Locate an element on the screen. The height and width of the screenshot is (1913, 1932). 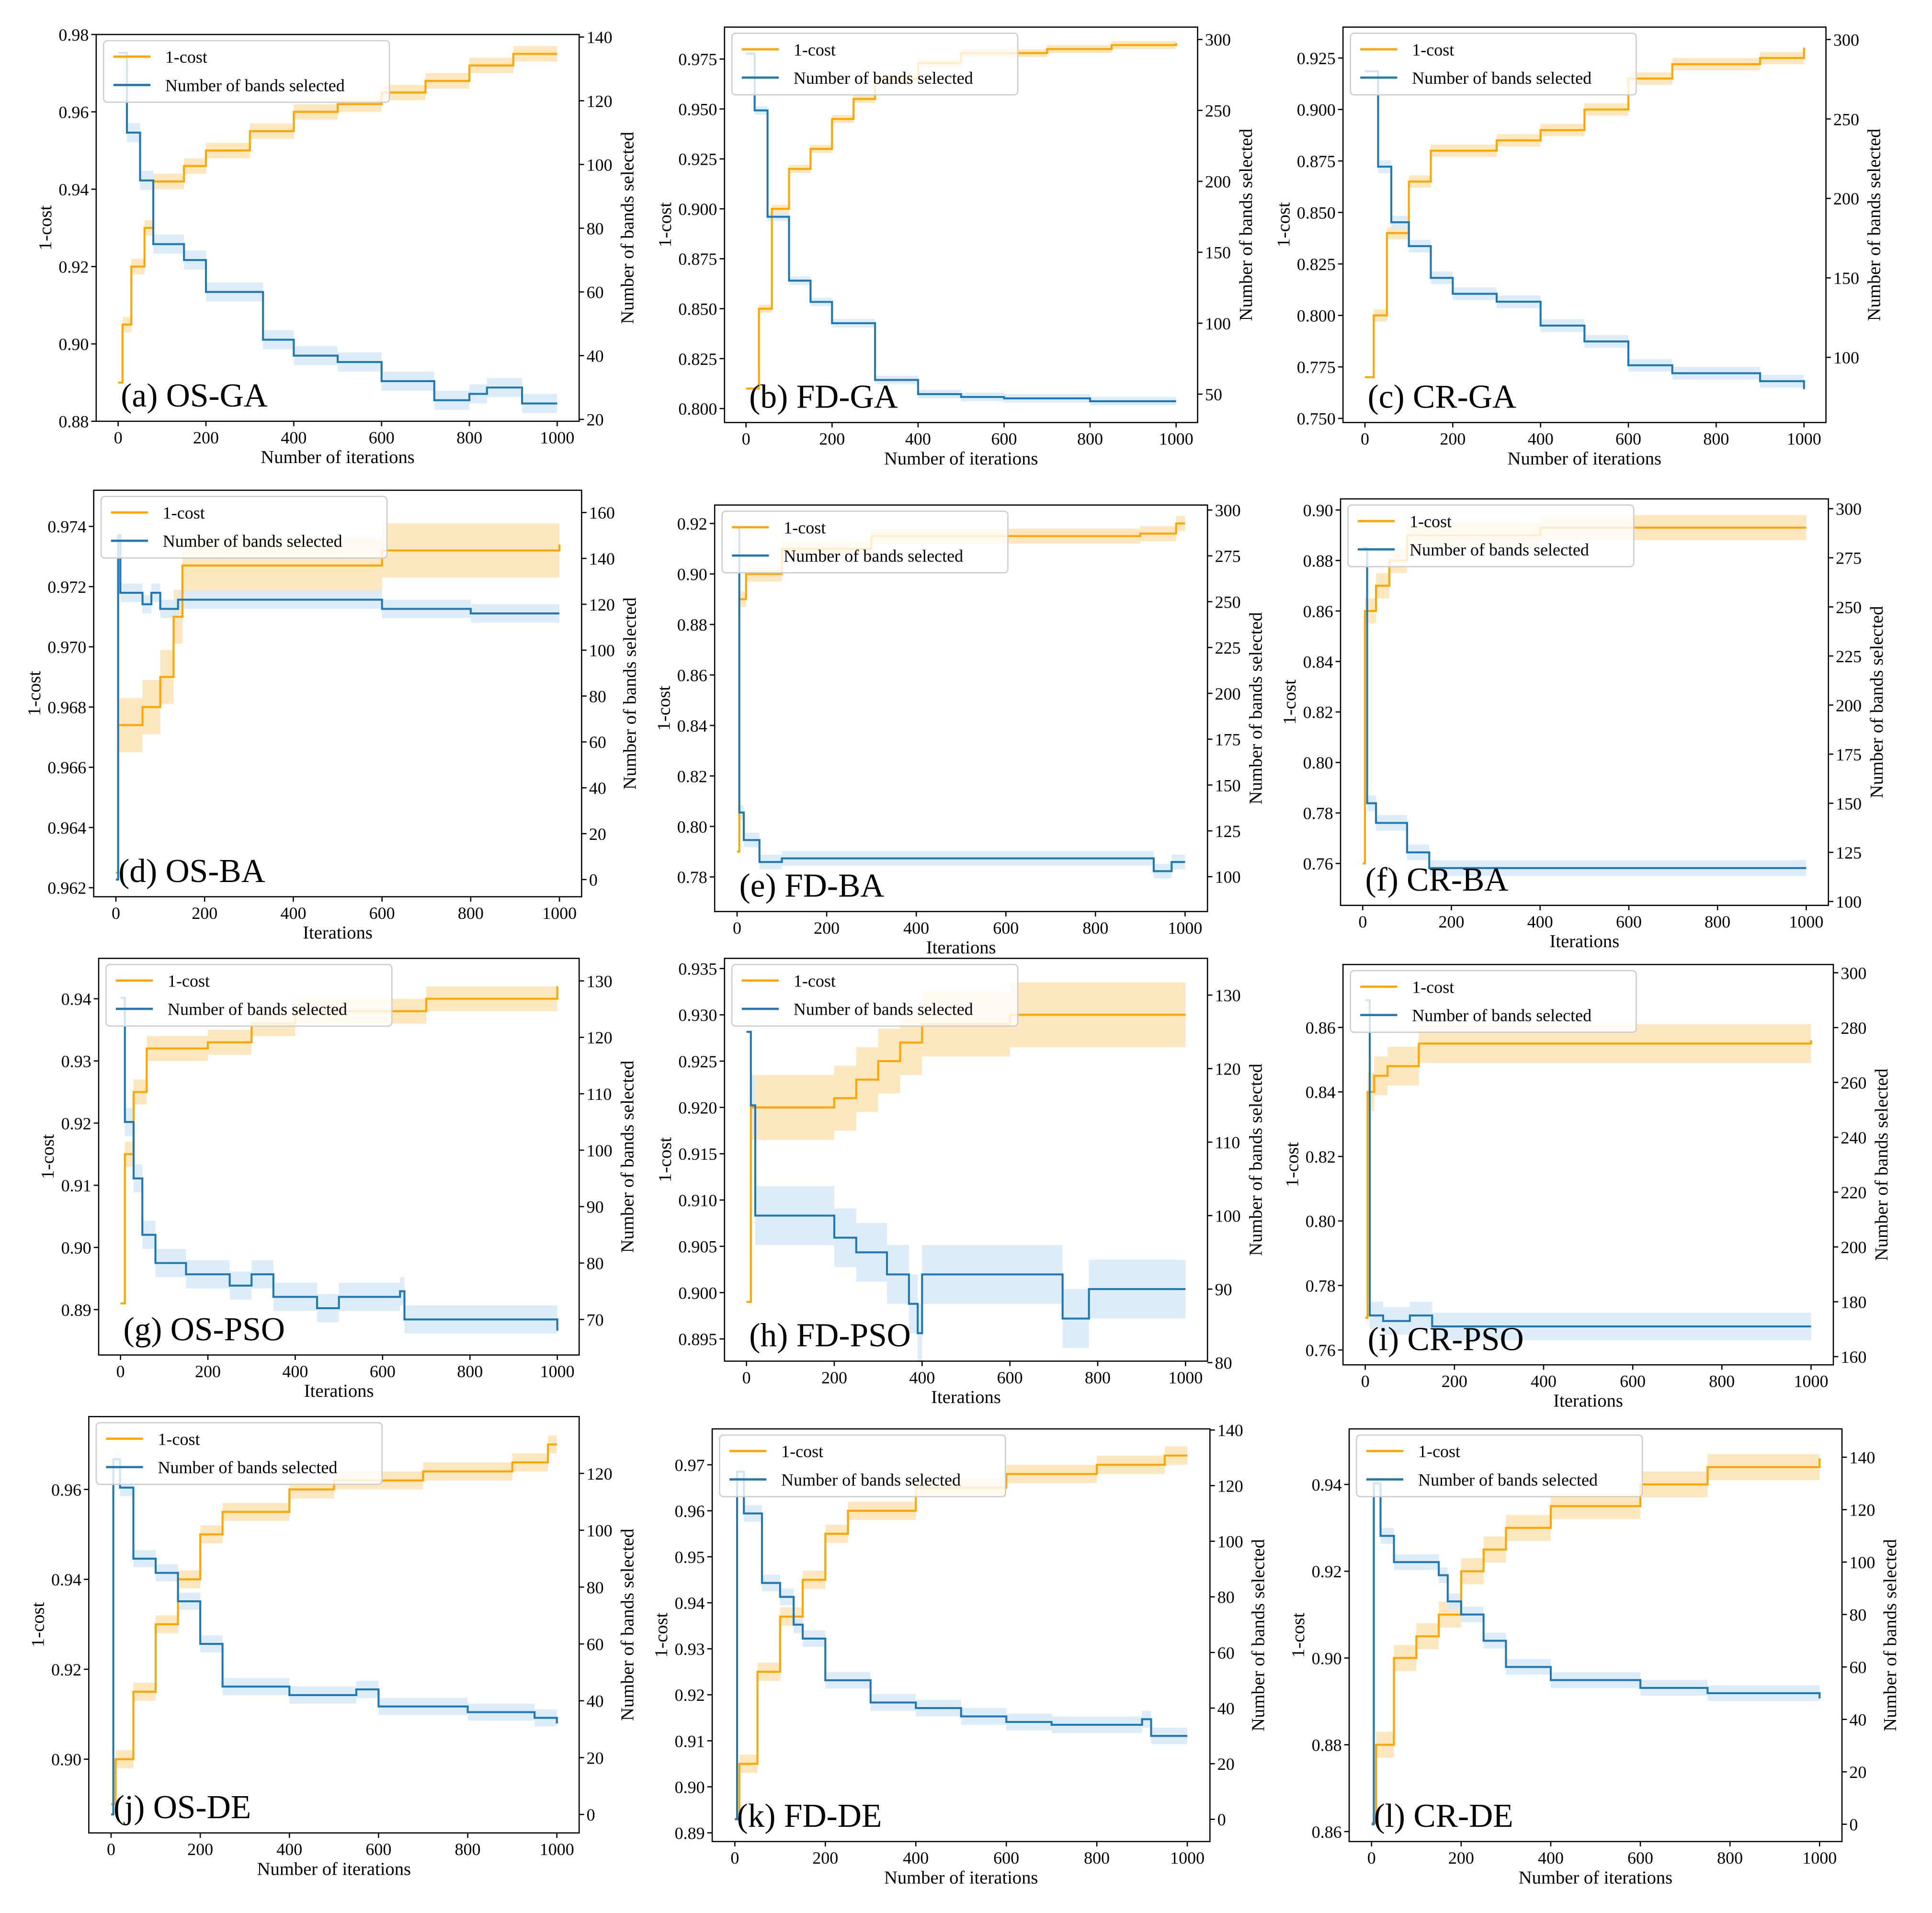
y2-tick-label: 20 is located at coordinates (1226, 1764).